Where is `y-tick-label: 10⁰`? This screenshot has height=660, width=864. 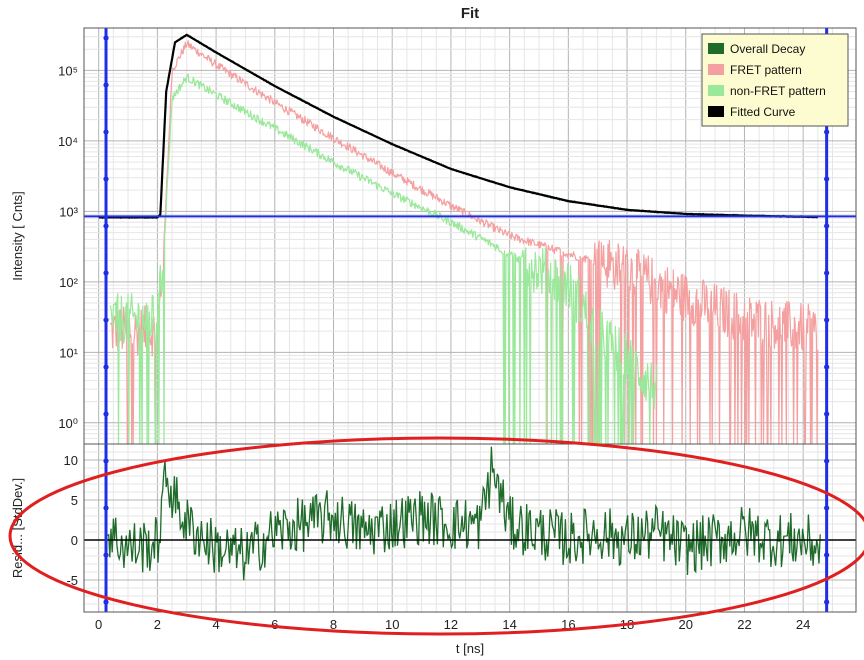
y-tick-label: 10⁰ is located at coordinates (68, 423).